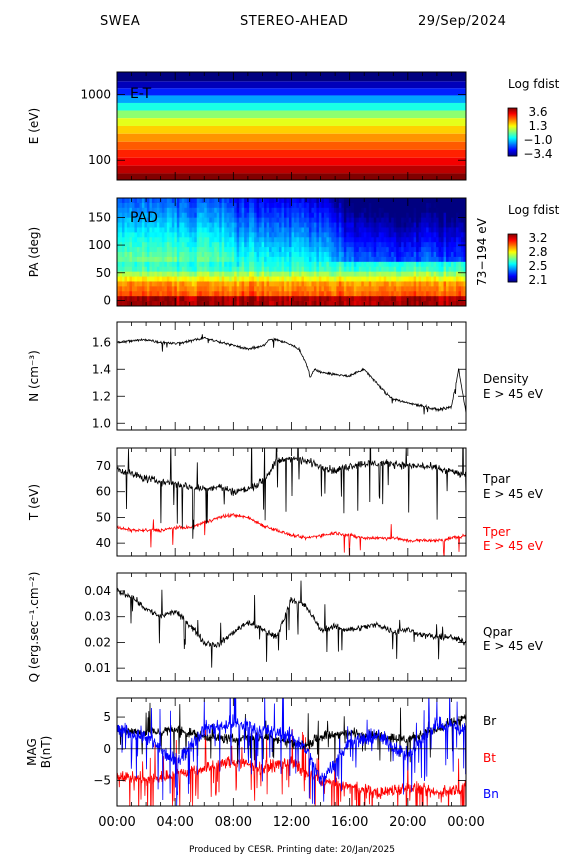 Image resolution: width=584 pixels, height=864 pixels. I want to click on energy-band, so click(291, 137).